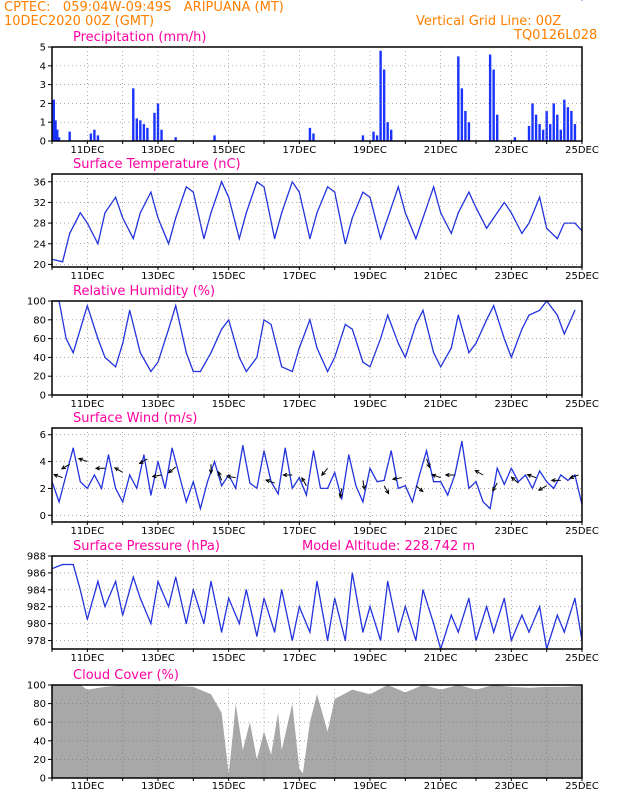 The width and height of the screenshot is (618, 800). I want to click on x-tick-label: 21DEC, so click(441, 404).